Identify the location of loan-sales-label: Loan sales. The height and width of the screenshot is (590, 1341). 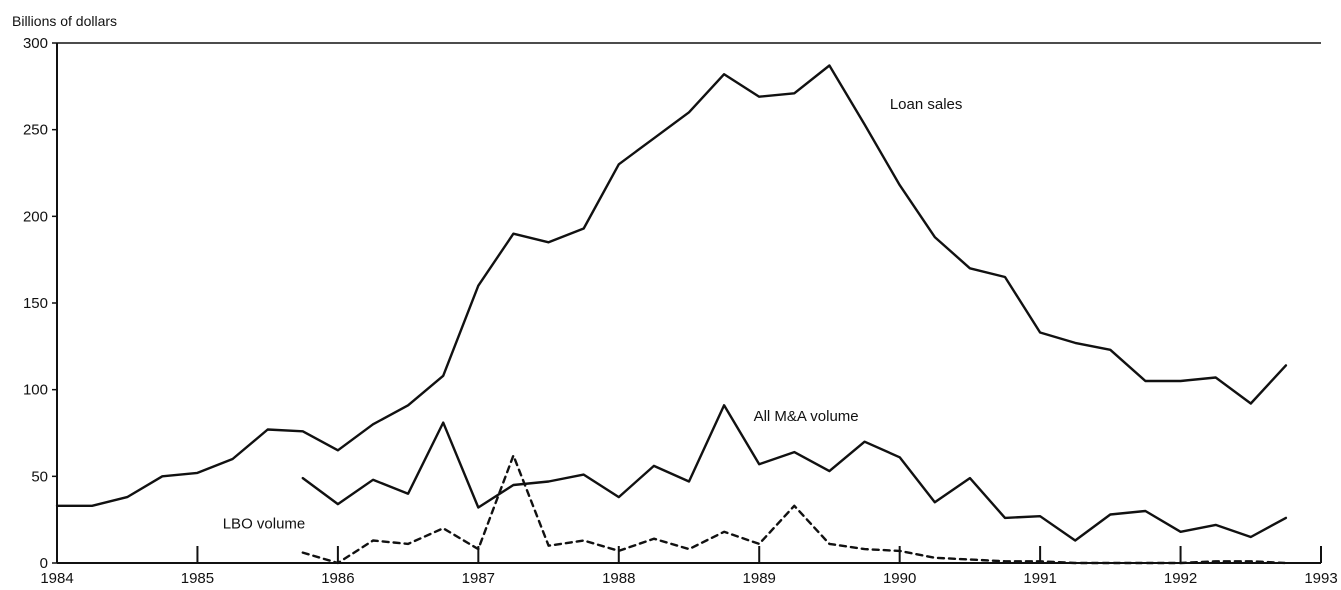
(926, 104).